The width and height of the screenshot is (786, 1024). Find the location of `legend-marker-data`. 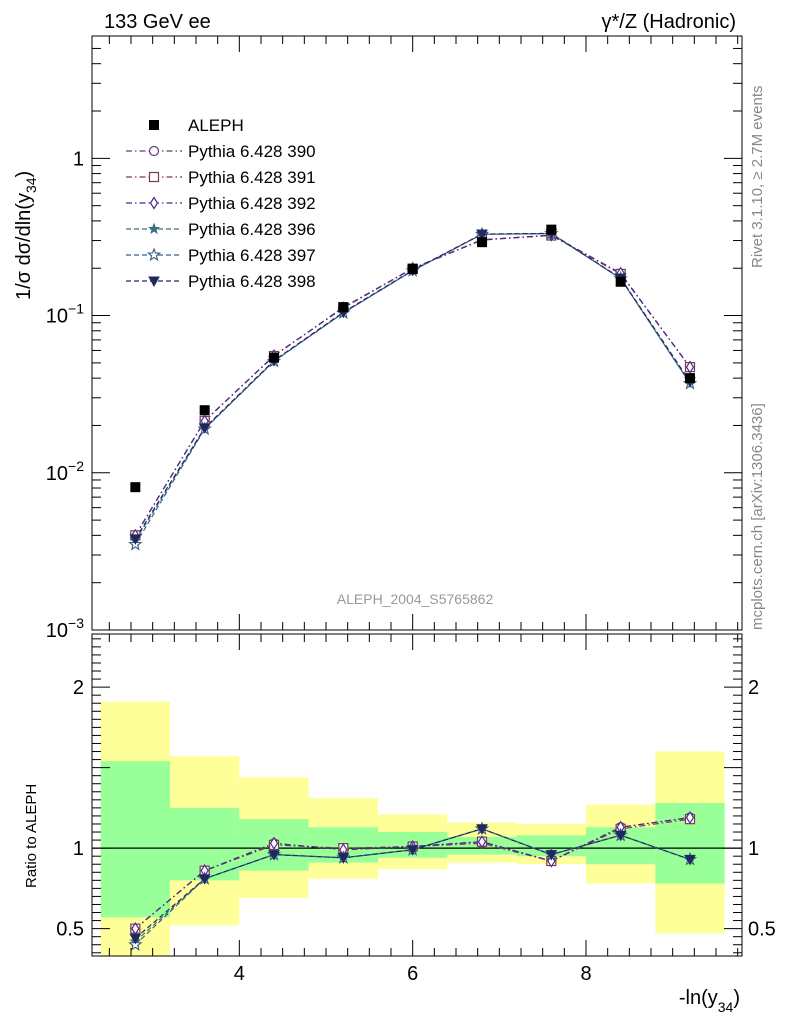

legend-marker-data is located at coordinates (154, 125).